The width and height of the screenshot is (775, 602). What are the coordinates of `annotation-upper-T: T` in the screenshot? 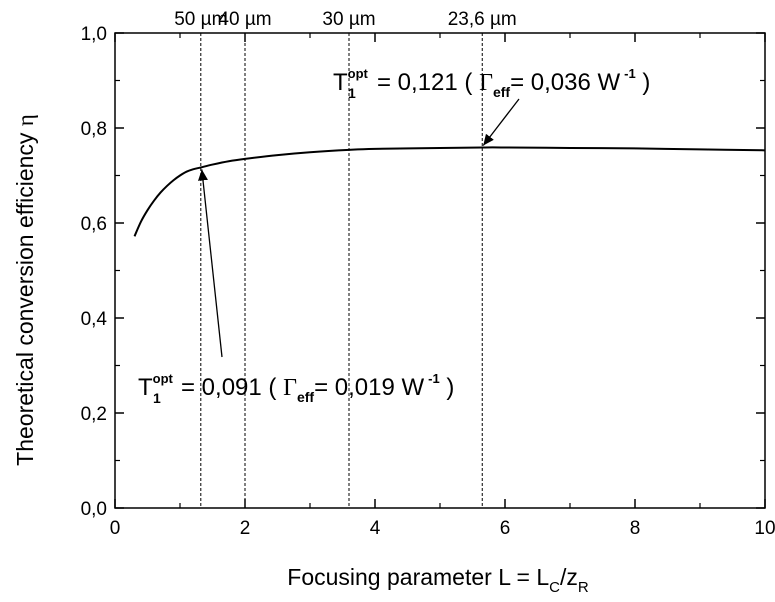 It's located at (340, 82).